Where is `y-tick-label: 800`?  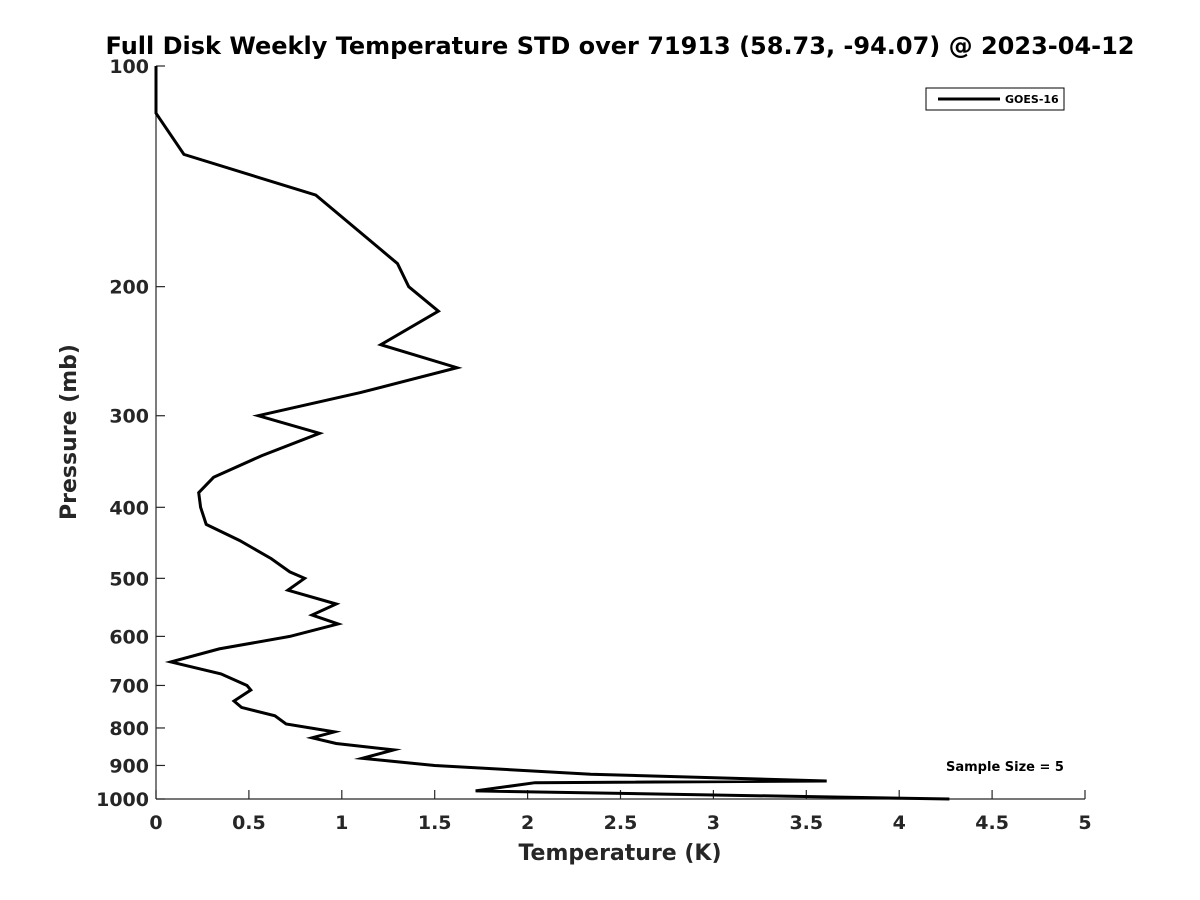
y-tick-label: 800 is located at coordinates (129, 729).